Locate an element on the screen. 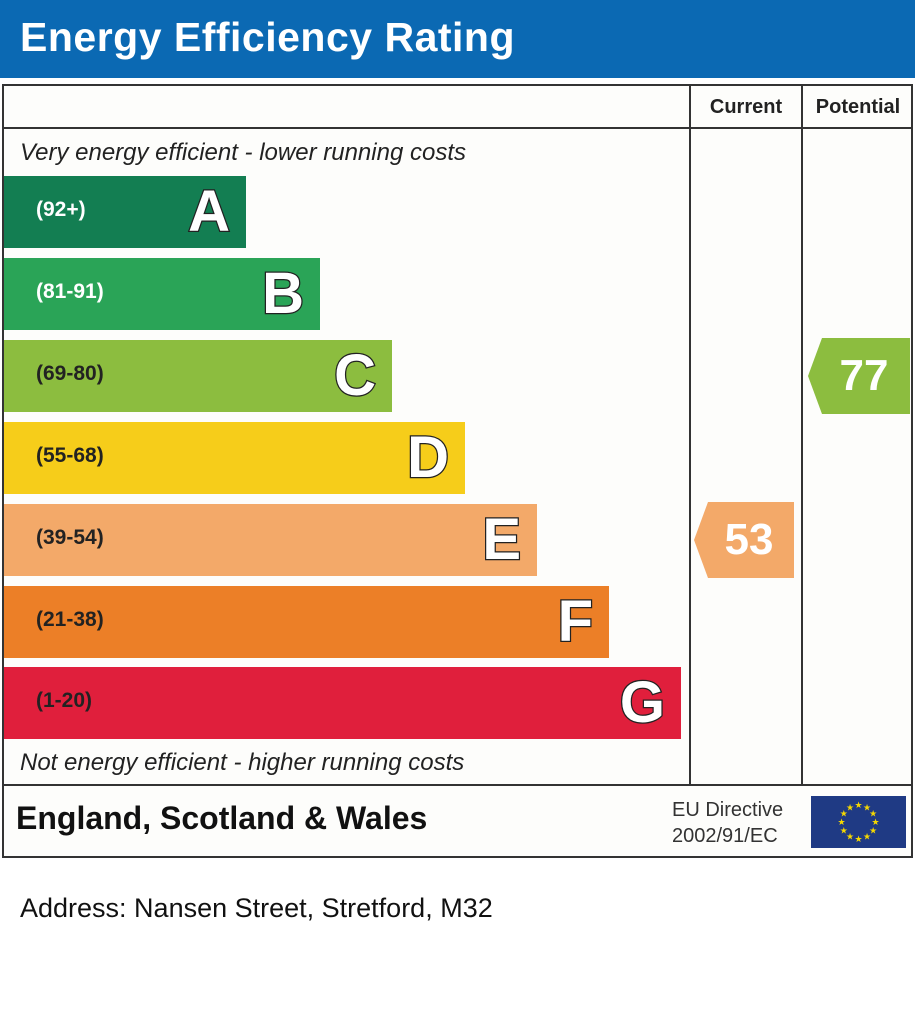  band-range: (81-91) is located at coordinates (70, 291).